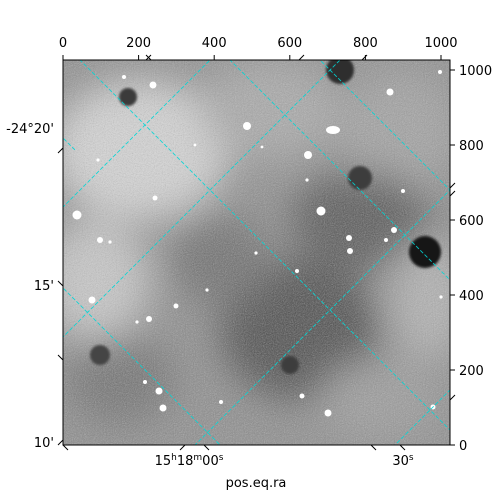 The width and height of the screenshot is (500, 500). Describe the element at coordinates (252, 57) in the screenshot. I see `top-pixel-axis` at that location.